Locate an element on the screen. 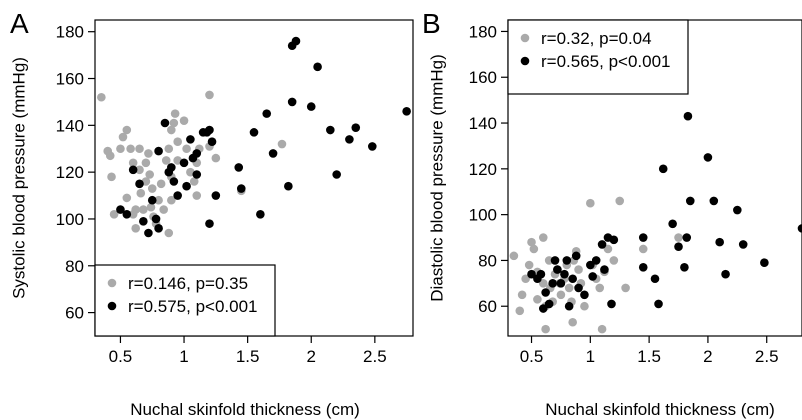 The image size is (802, 420). legend-label: r=0.32, p=0.04 is located at coordinates (596, 38).